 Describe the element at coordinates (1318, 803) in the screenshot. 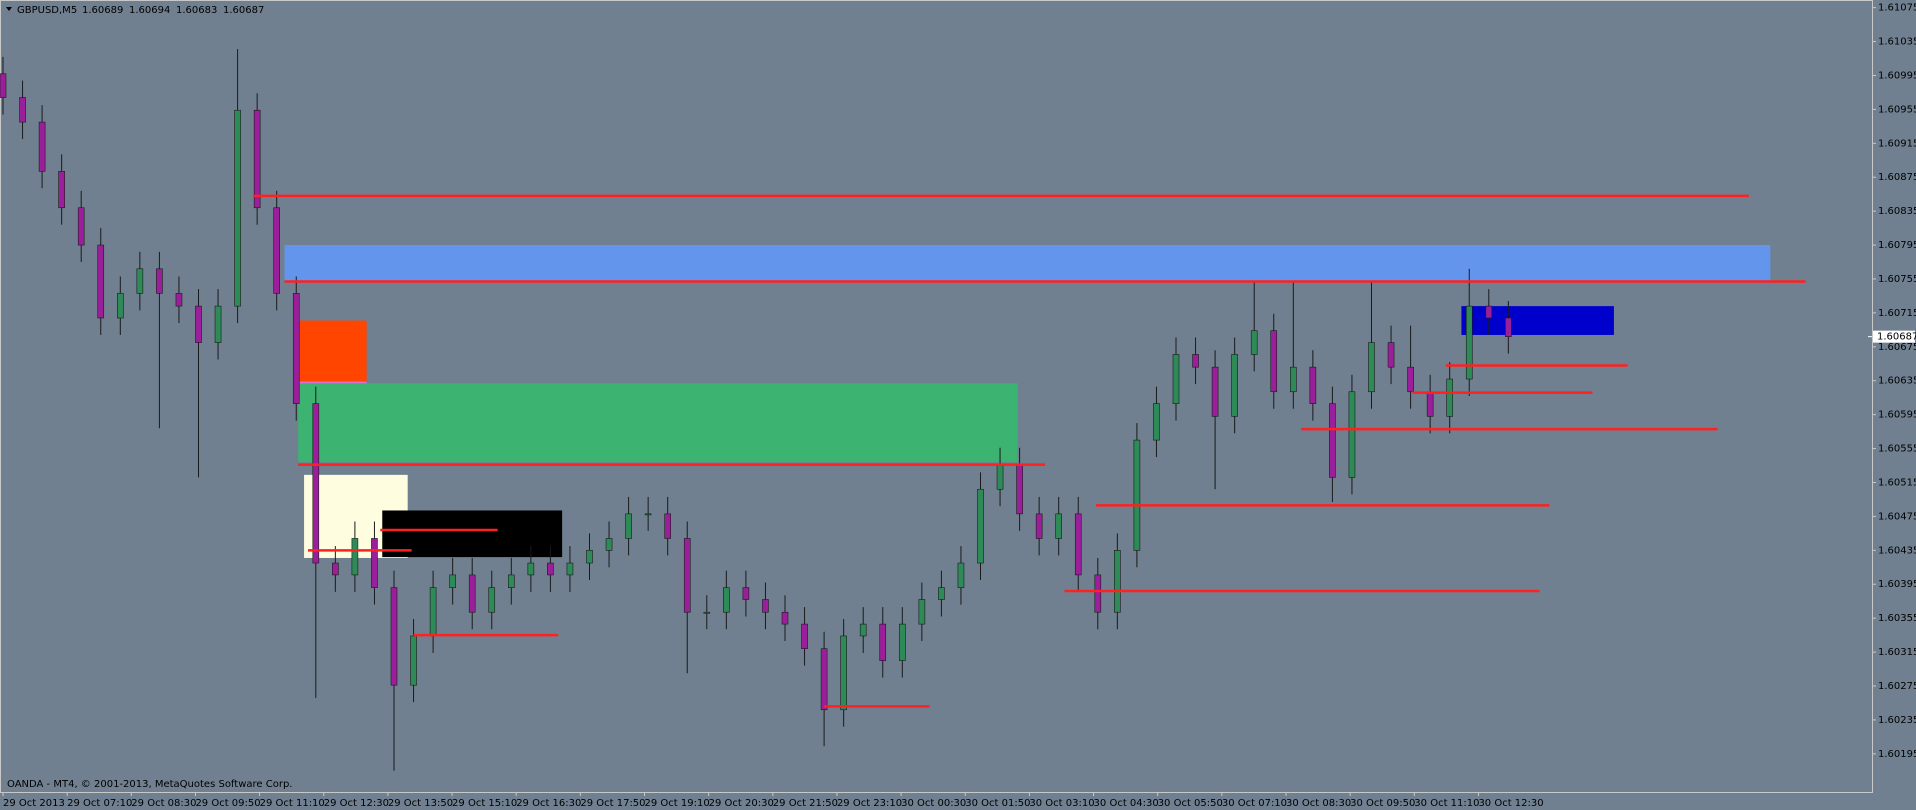

I see `x-tick-label: 30 Oct 08:30` at that location.